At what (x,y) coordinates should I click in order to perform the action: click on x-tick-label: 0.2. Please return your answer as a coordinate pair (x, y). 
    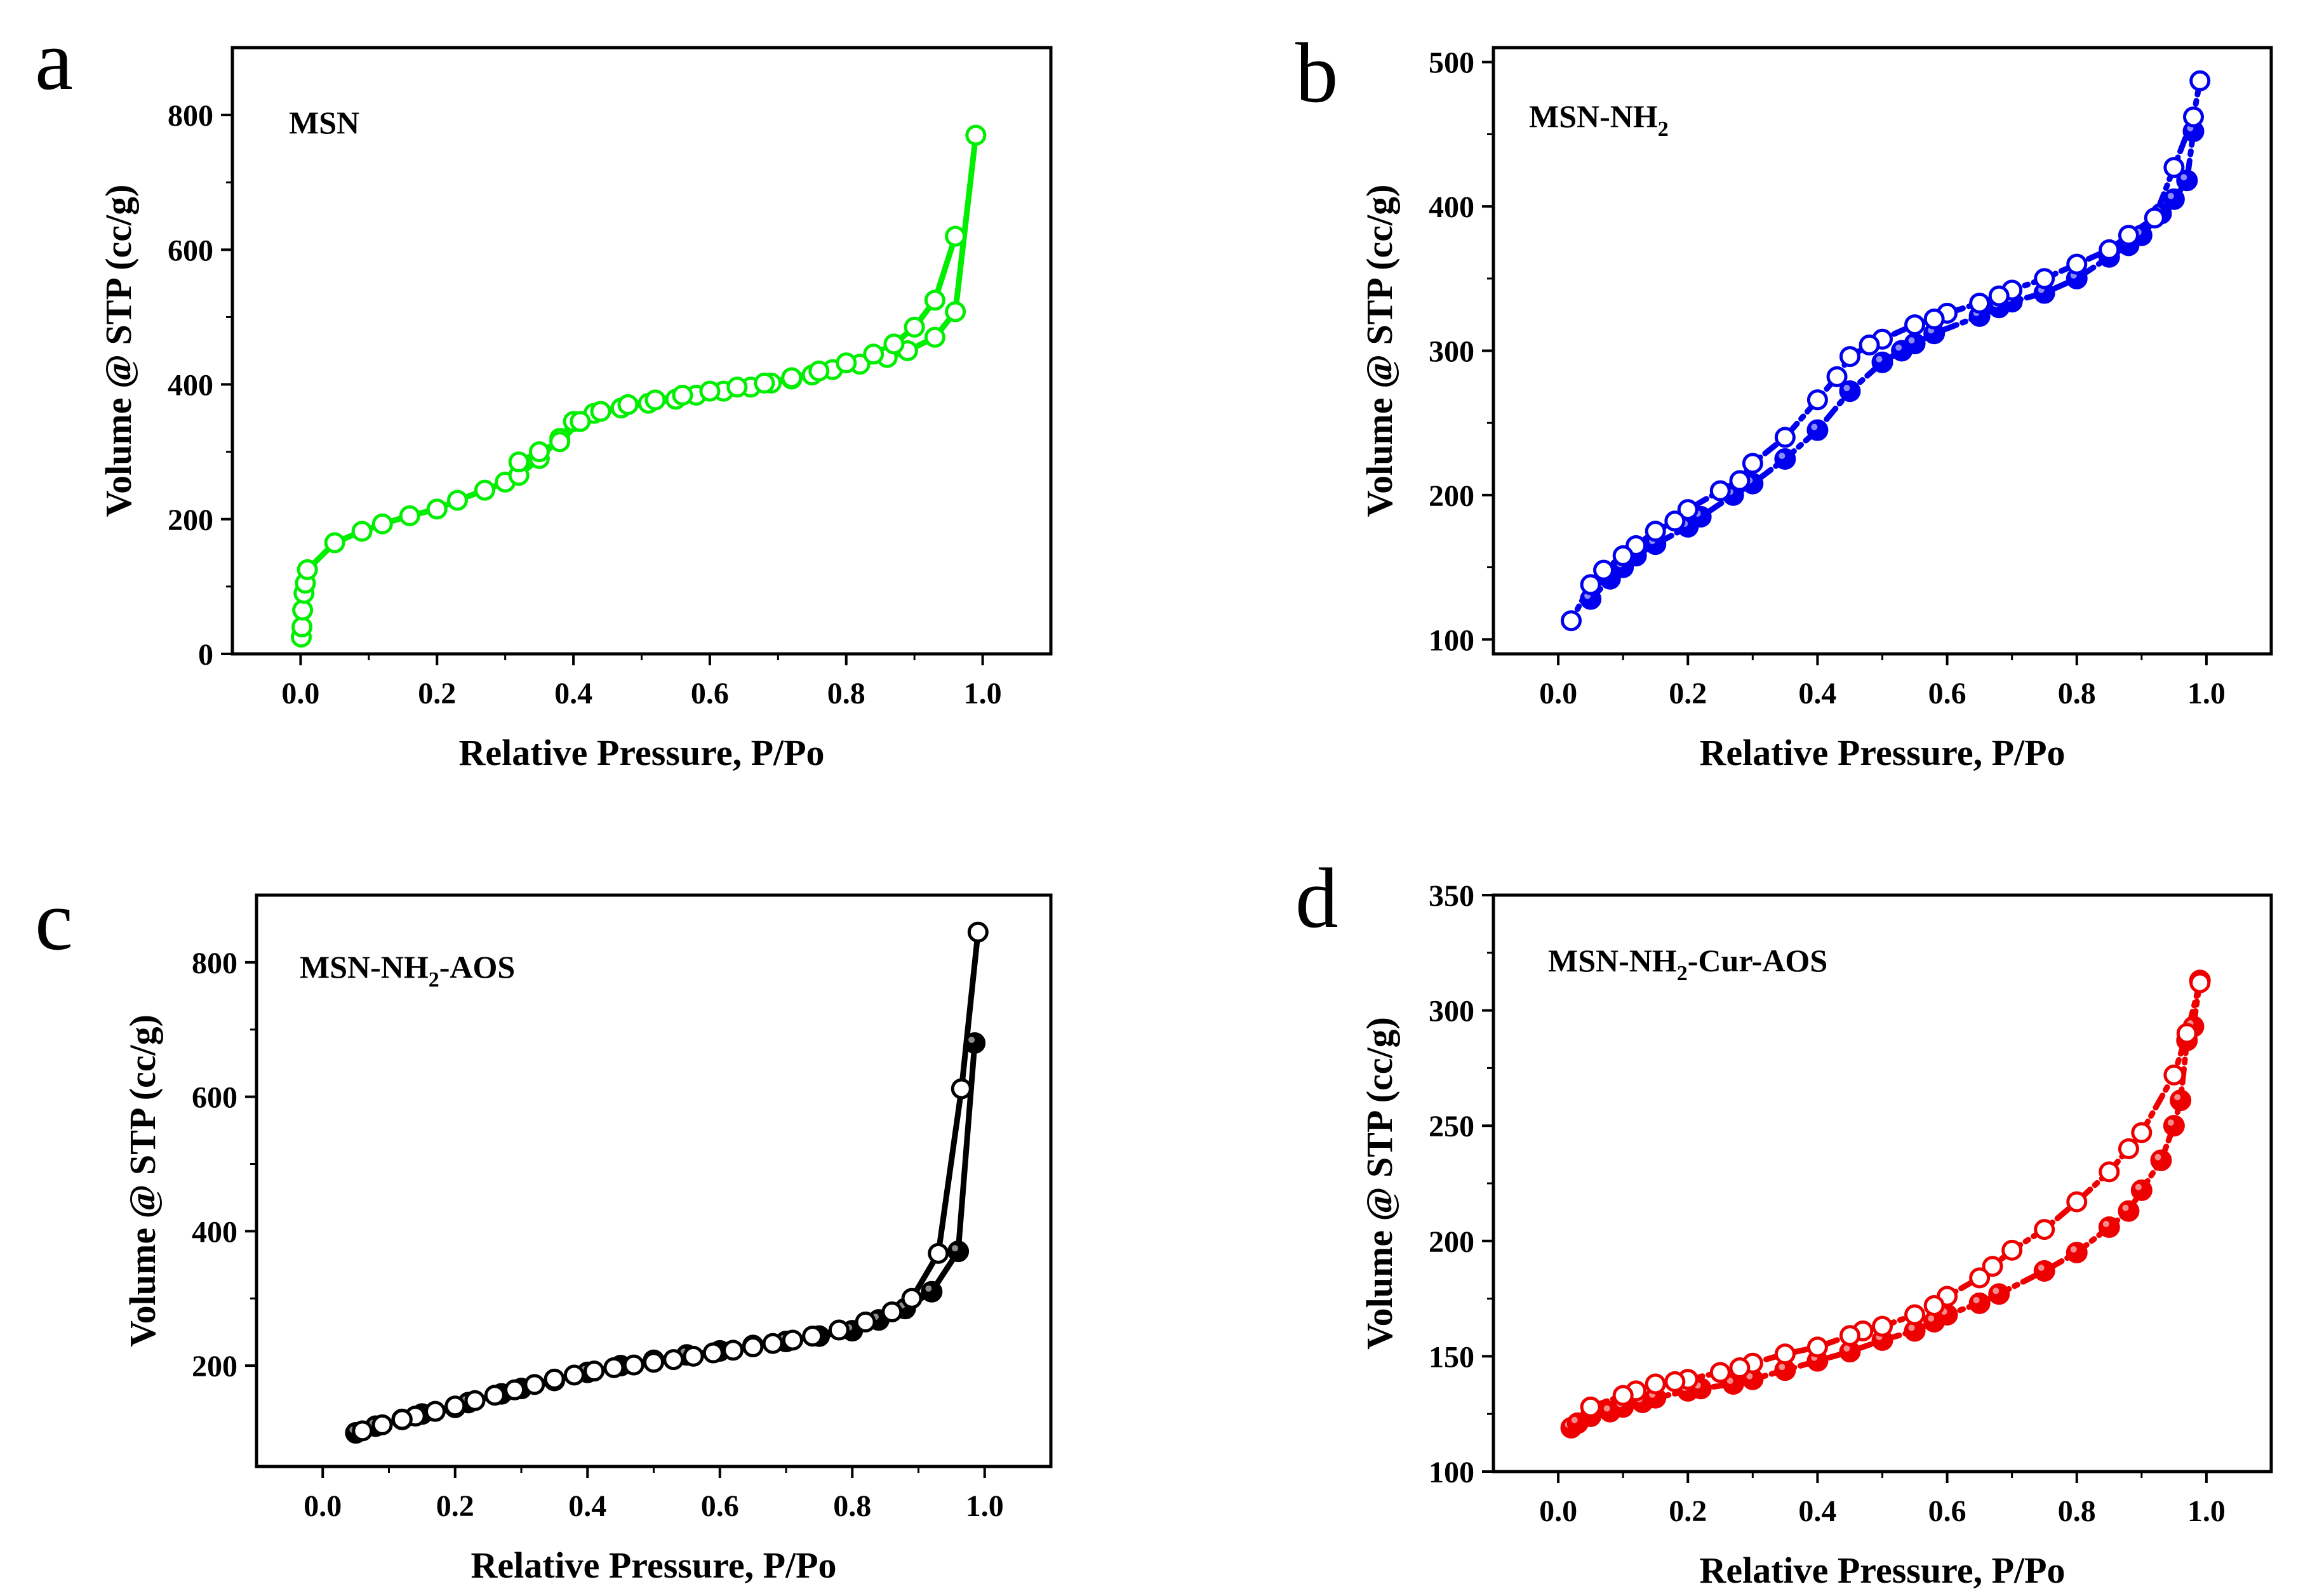
    Looking at the image, I should click on (1688, 1511).